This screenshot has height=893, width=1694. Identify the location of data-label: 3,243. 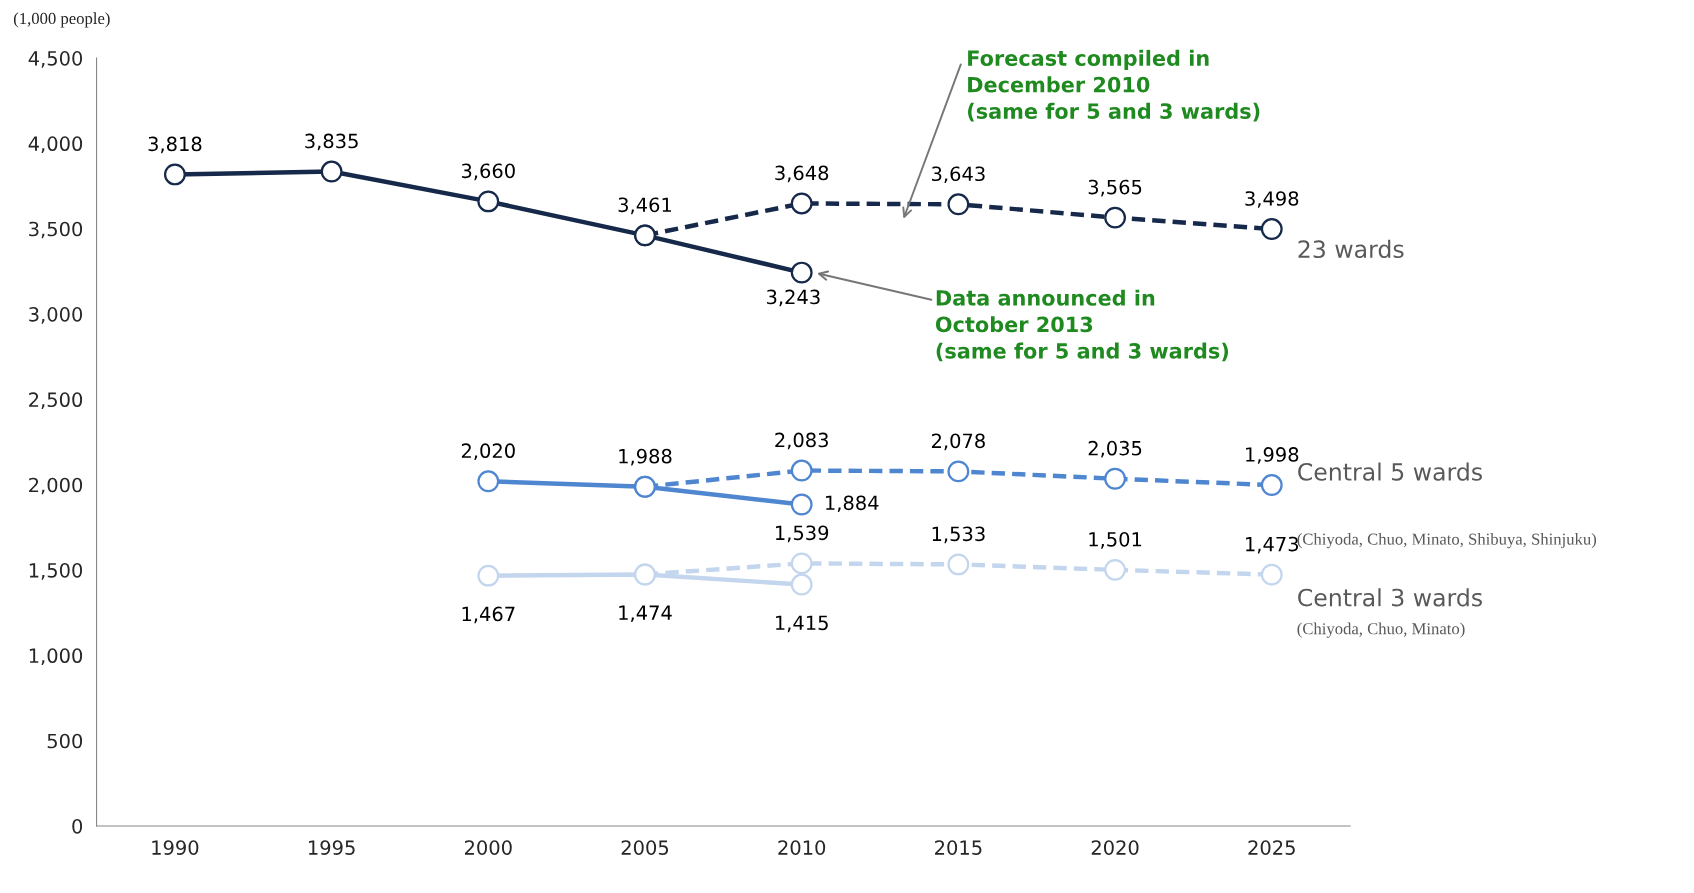
(793, 298).